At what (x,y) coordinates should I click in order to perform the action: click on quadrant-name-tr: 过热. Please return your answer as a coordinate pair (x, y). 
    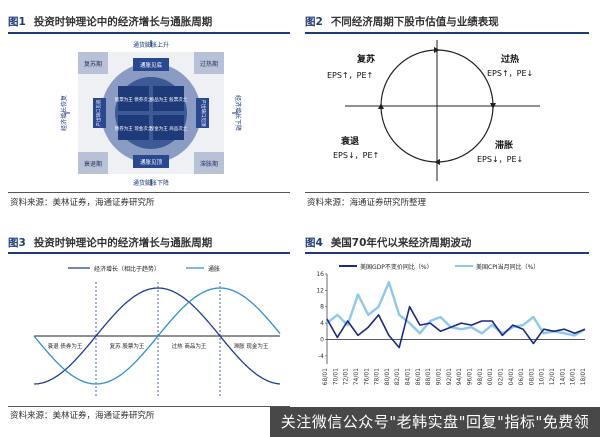
    Looking at the image, I should click on (510, 59).